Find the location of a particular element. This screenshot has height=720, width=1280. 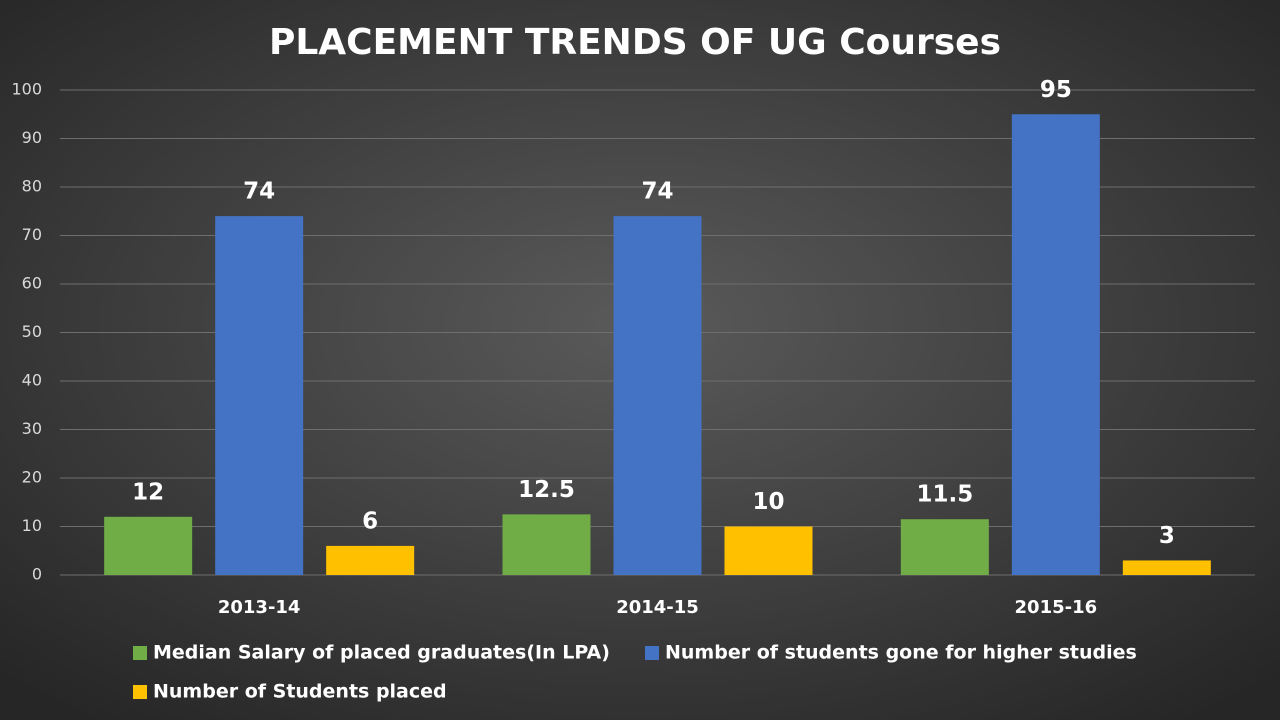

y-tick-label: 50 is located at coordinates (32, 331).